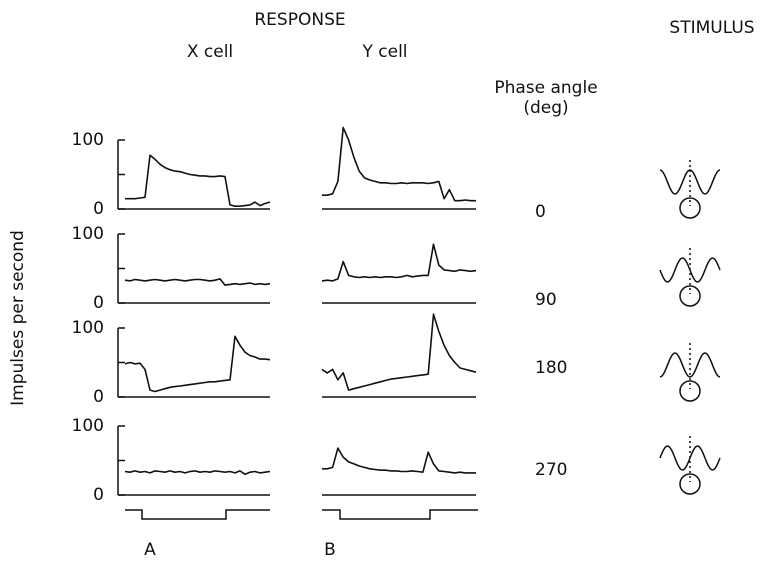 The width and height of the screenshot is (767, 569). What do you see at coordinates (711, 28) in the screenshot?
I see `header: STIMULUS` at bounding box center [711, 28].